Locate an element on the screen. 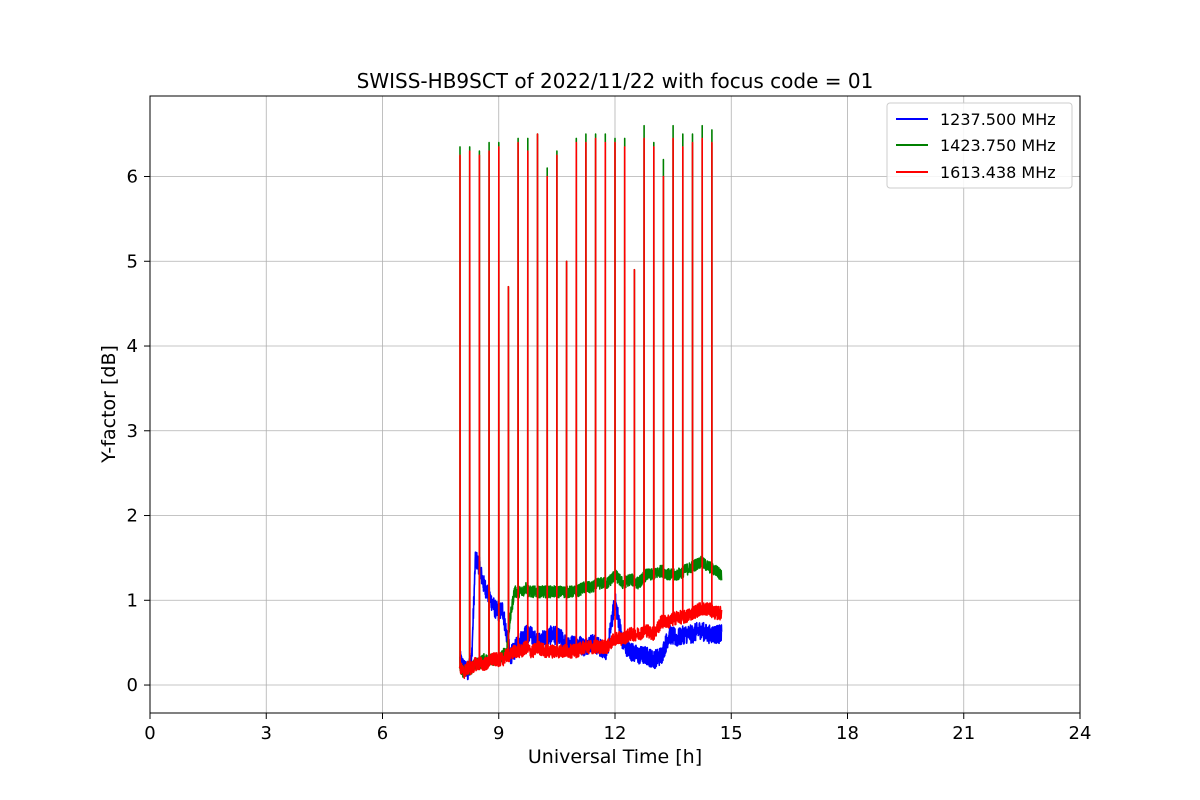  legend-entry-1423: 1423.750 MHz is located at coordinates (998, 145).